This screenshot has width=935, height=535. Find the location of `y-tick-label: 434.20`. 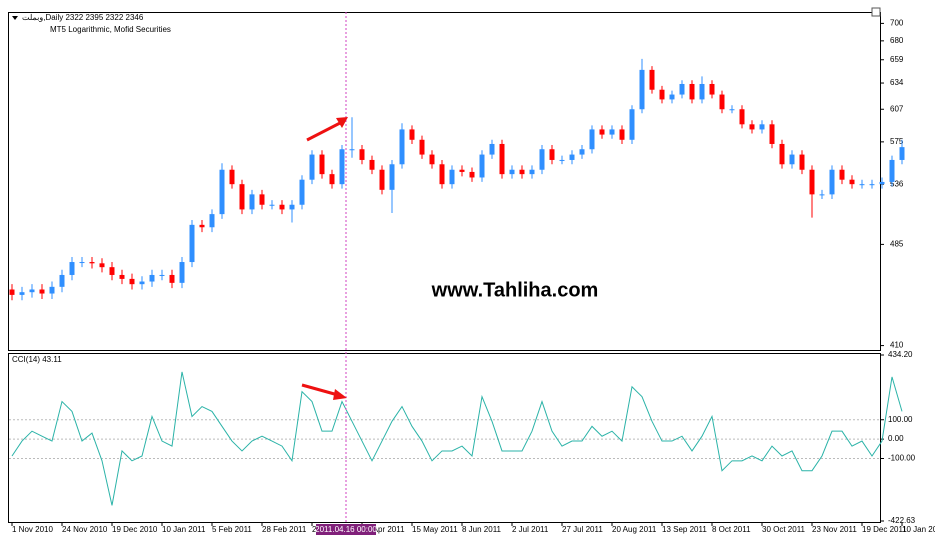

y-tick-label: 434.20 is located at coordinates (900, 354).